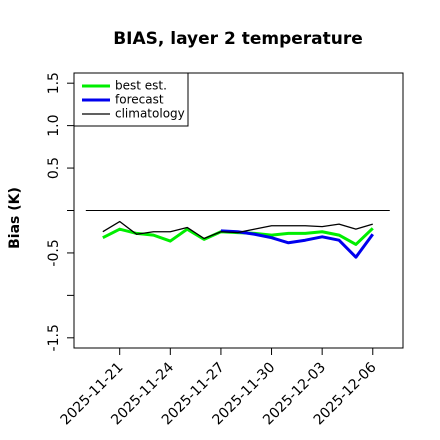 This screenshot has width=440, height=440. I want to click on y-tick-label: 1.0, so click(54, 125).